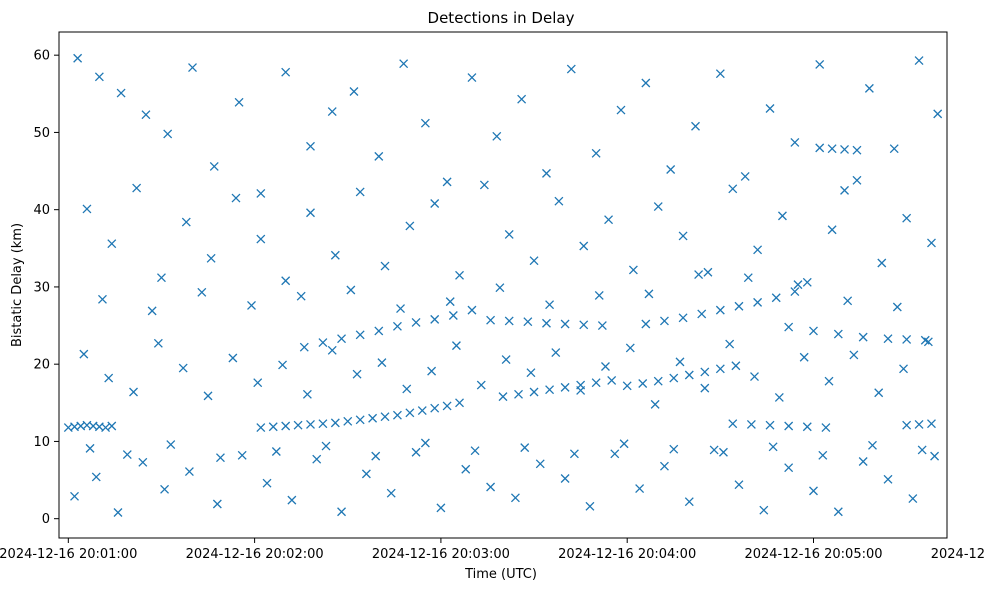 The image size is (984, 590). I want to click on x-tick-label: 2024-12-16 20:02:00, so click(255, 554).